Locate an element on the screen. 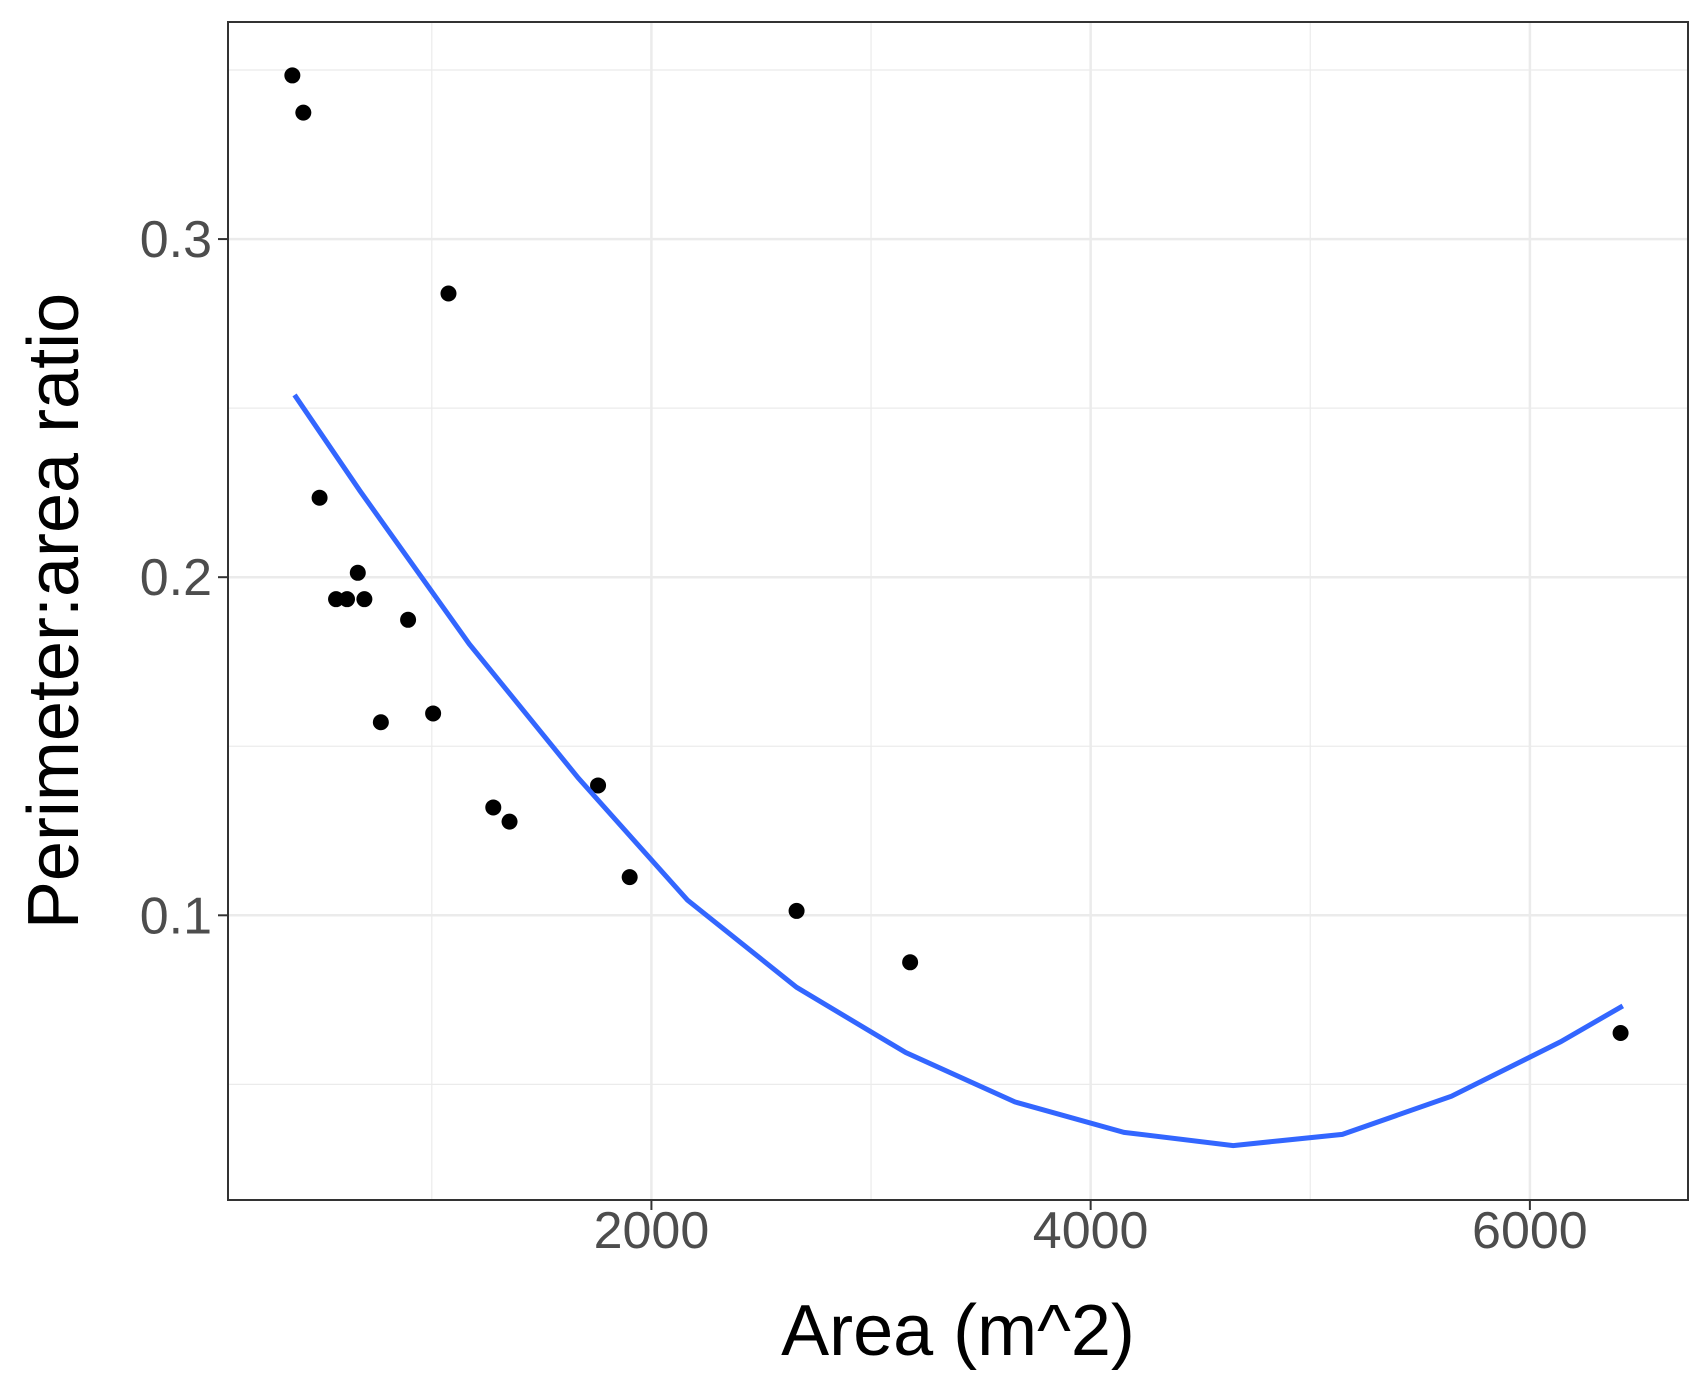 This screenshot has height=1392, width=1702. y-tick-label: 0.3 is located at coordinates (176, 240).